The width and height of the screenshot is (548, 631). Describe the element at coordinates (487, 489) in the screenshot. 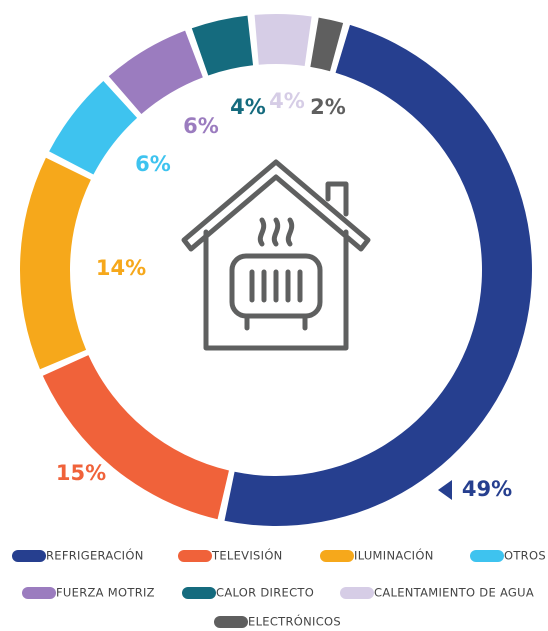

I see `value-label: 49%` at that location.